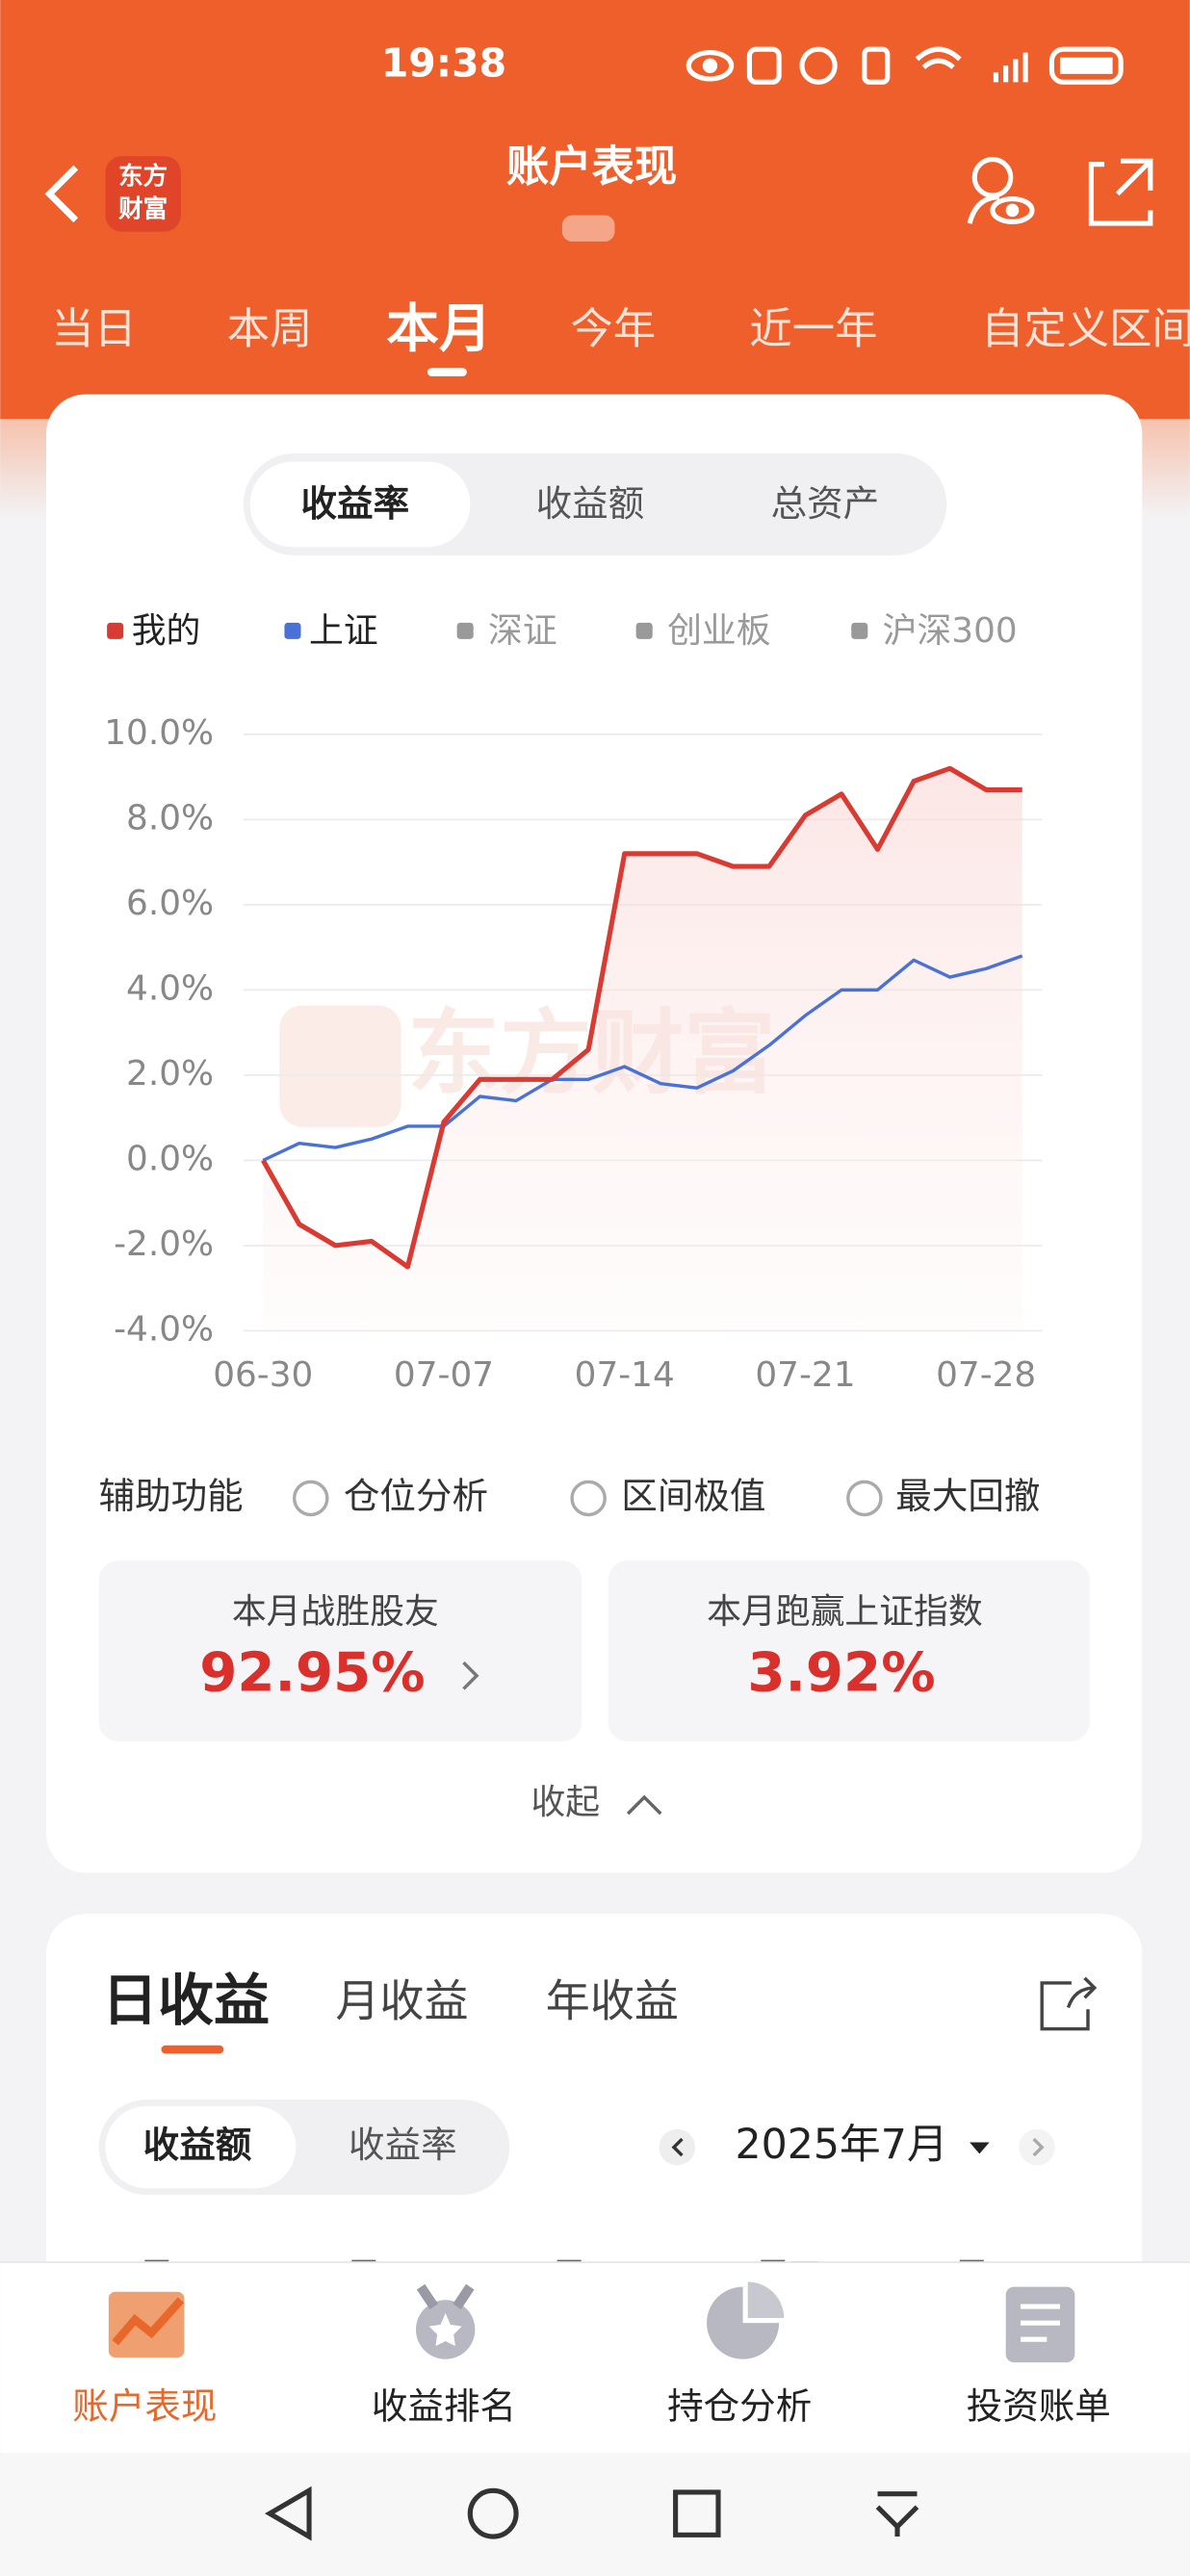  Describe the element at coordinates (172, 1496) in the screenshot. I see `assist-label: 辅助功能` at that location.